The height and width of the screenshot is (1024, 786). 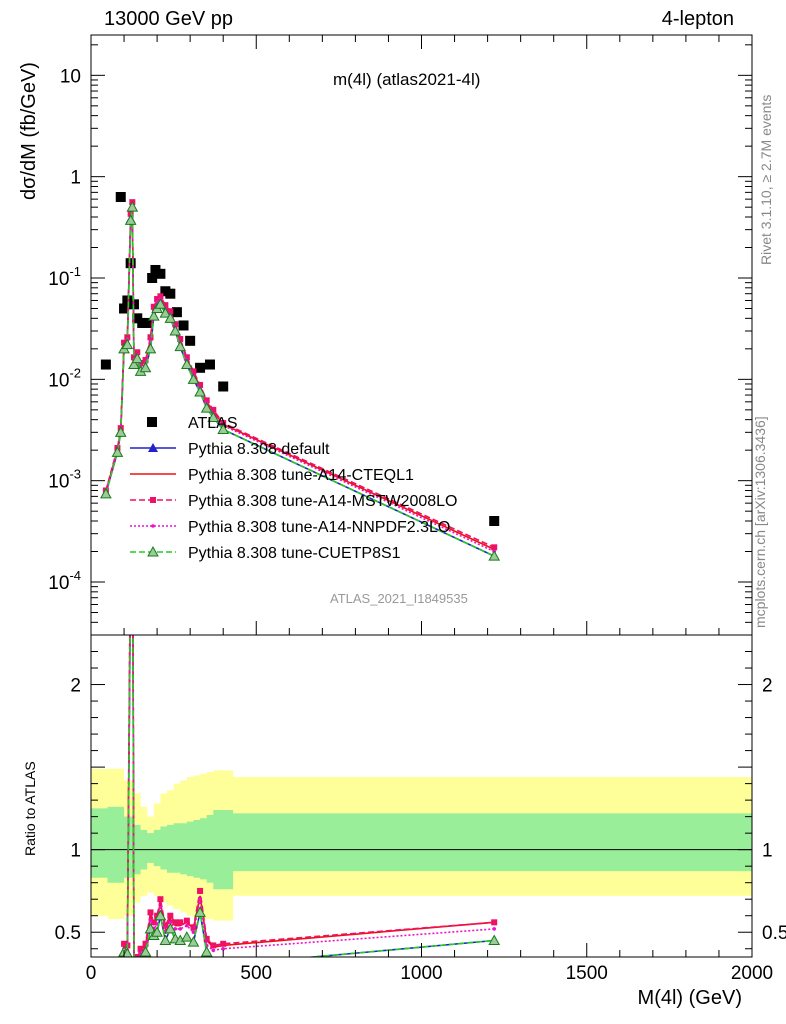 I want to click on legend-entry: Pythia 8.308 tune-A14-MSTW2008LO, so click(x=293, y=501).